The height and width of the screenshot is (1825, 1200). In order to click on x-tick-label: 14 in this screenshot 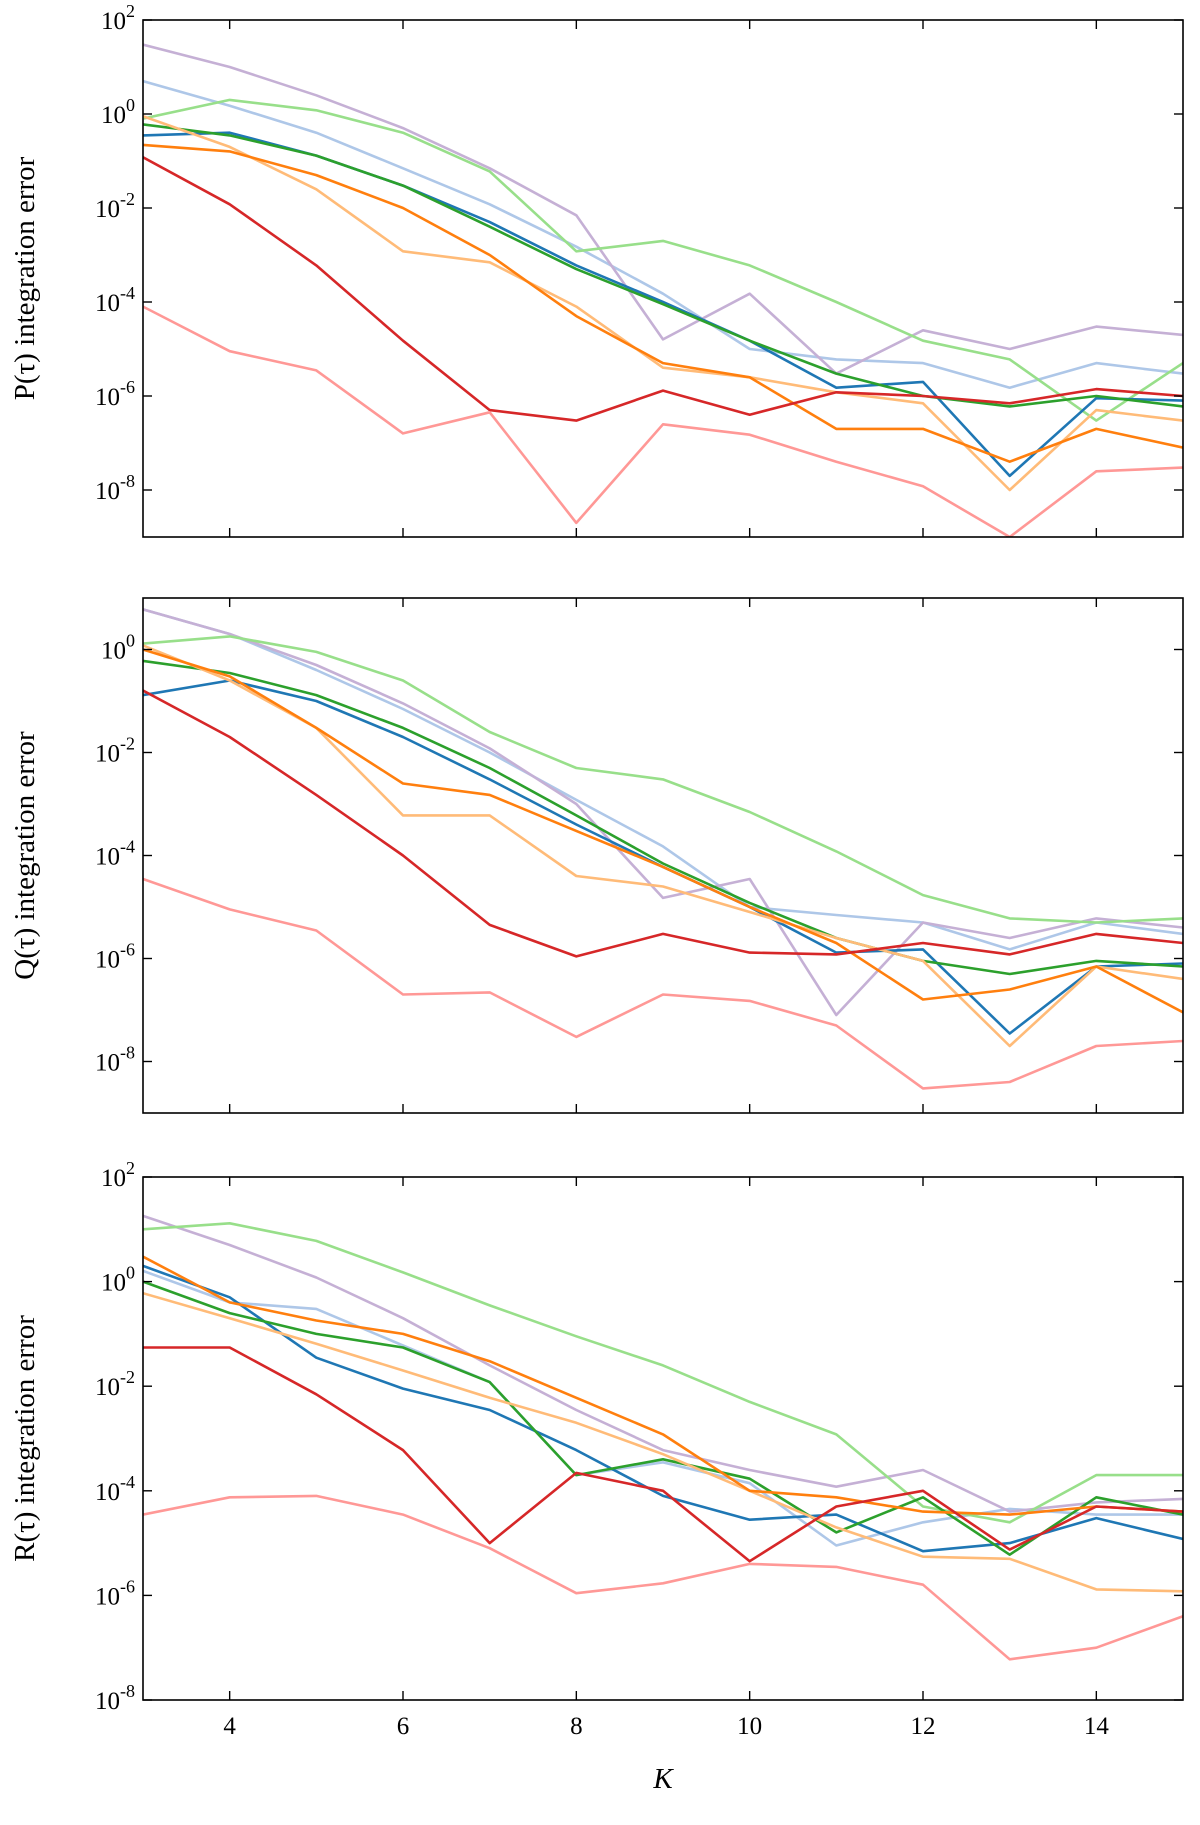, I will do `click(1097, 1726)`.